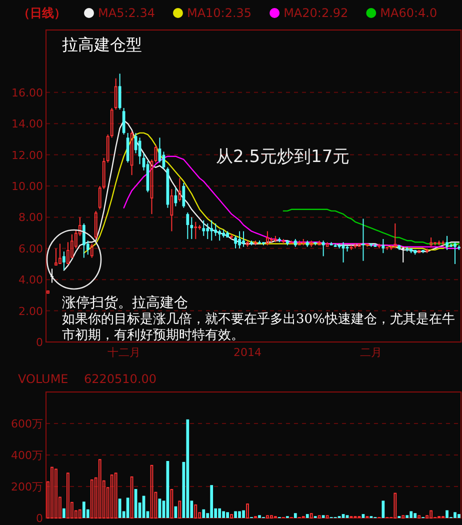  What do you see at coordinates (43, 379) in the screenshot?
I see `title: VOLUME` at bounding box center [43, 379].